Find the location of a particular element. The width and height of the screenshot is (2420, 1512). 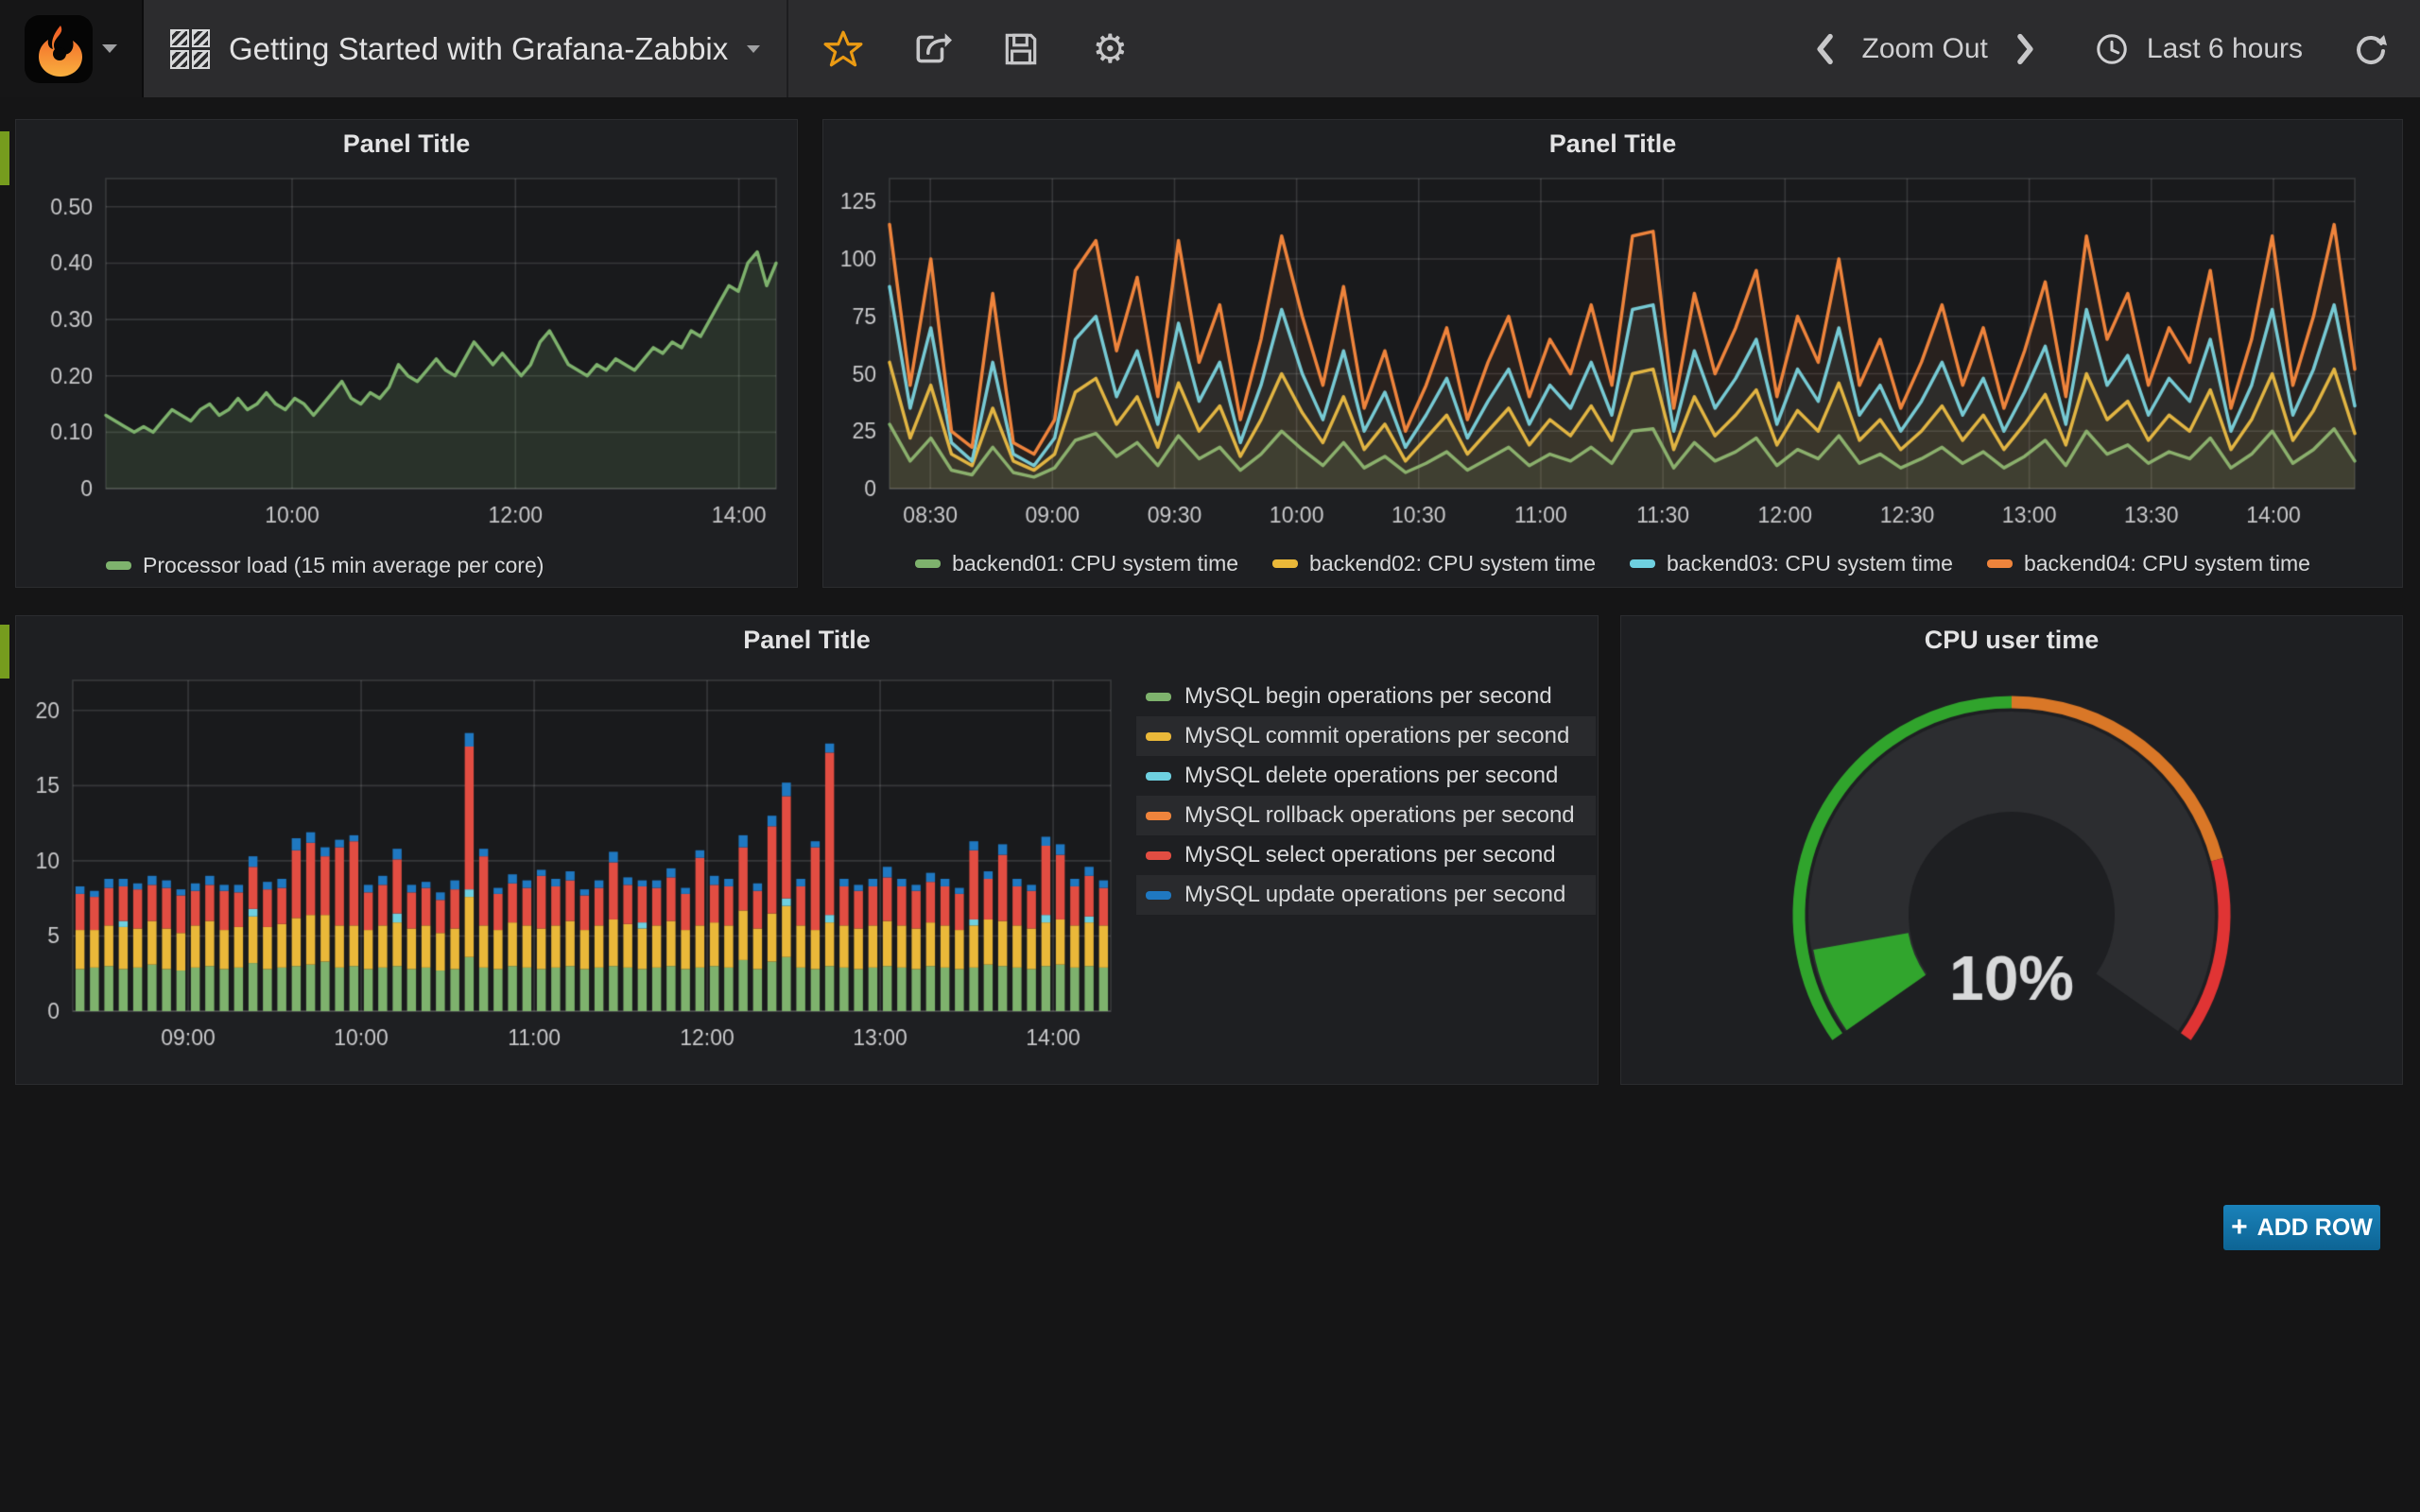

legend-item: MySQL commit operations per second is located at coordinates (1366, 736).